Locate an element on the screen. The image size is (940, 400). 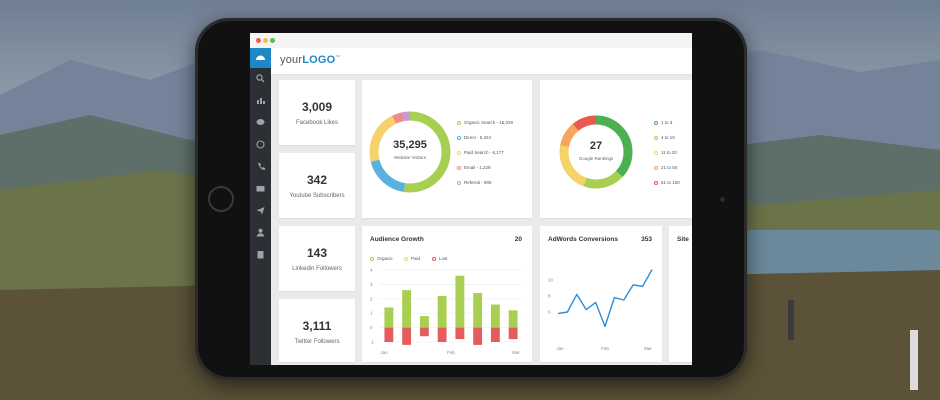
dashboard-icon is located at coordinates (260, 57).